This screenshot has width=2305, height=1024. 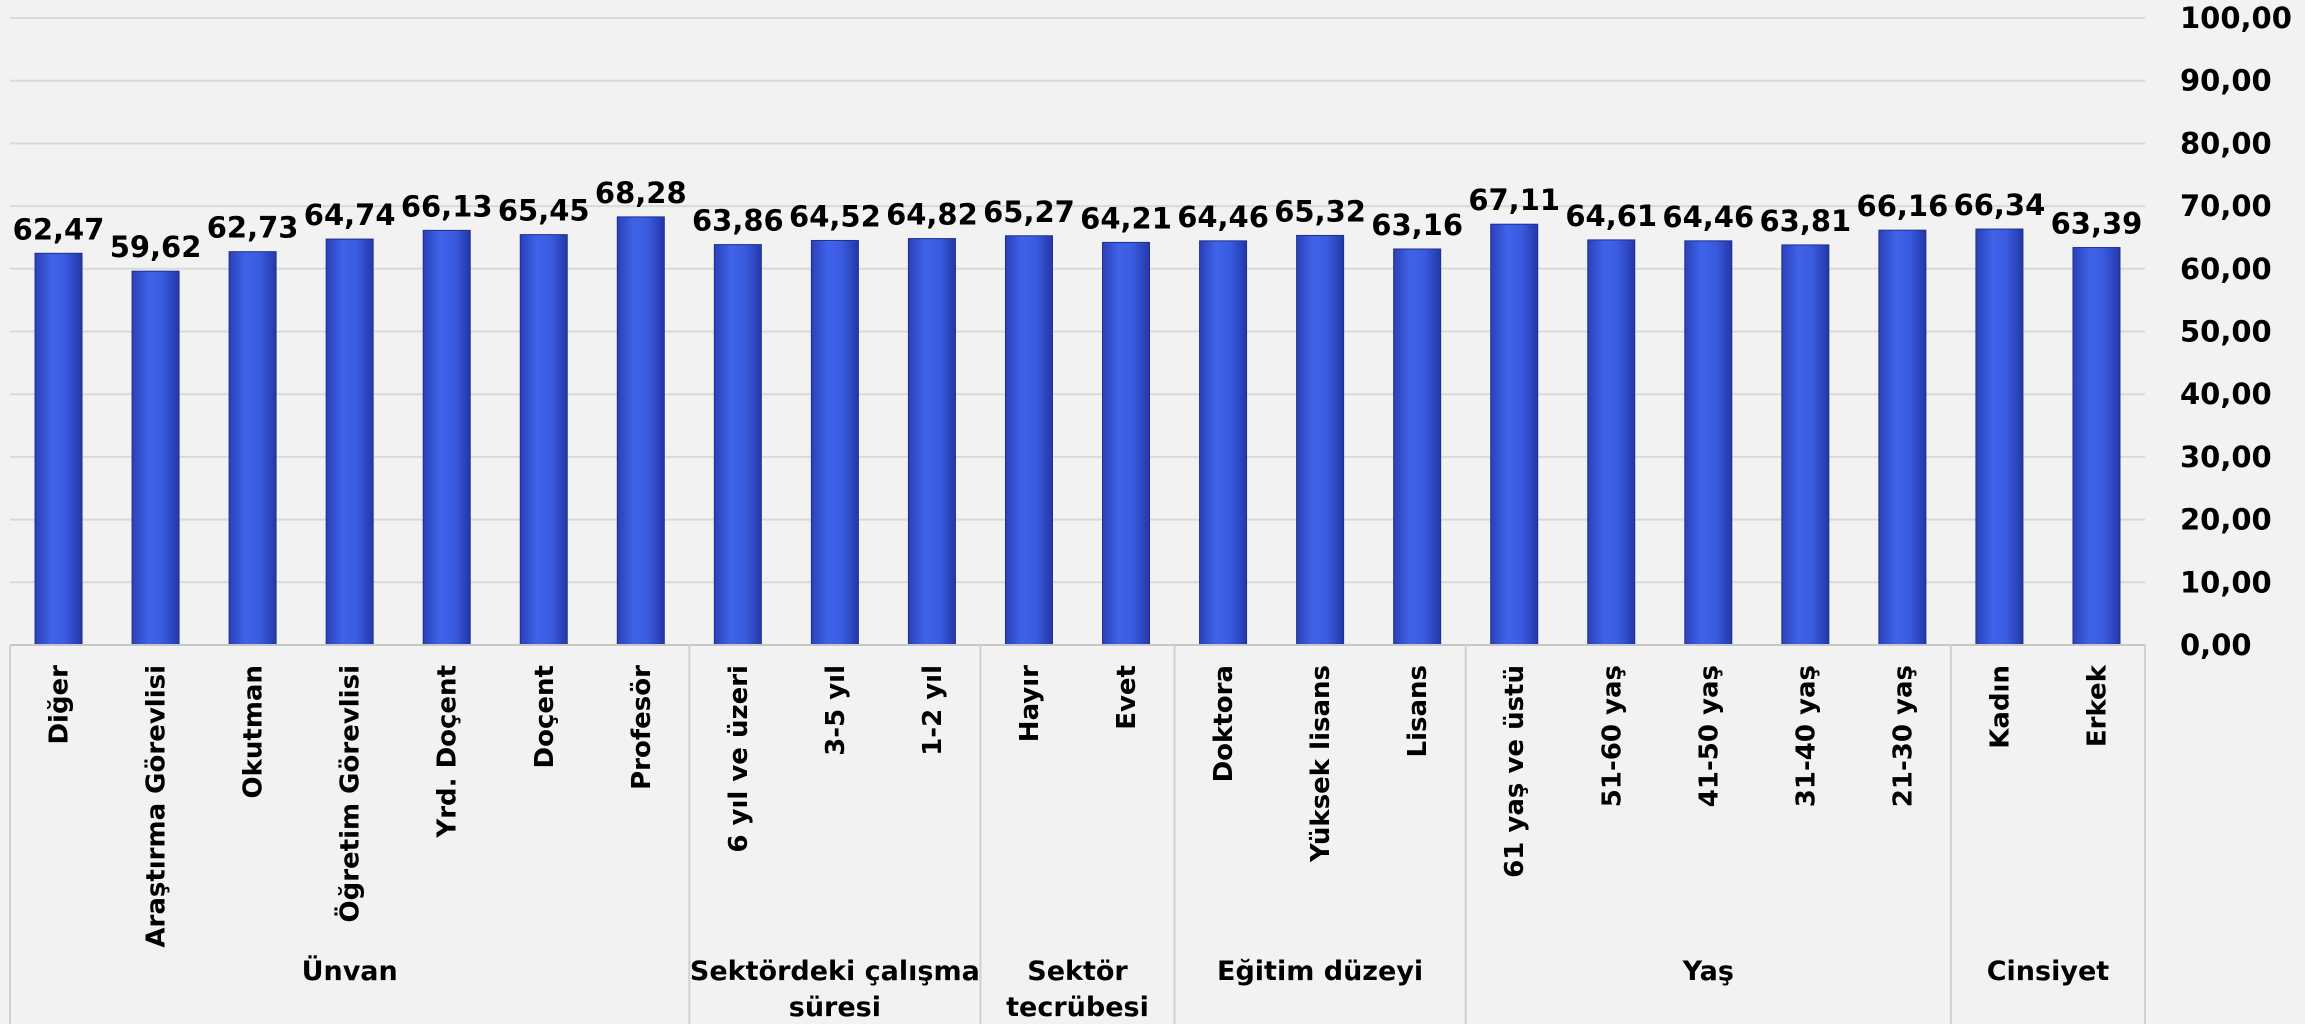 What do you see at coordinates (253, 228) in the screenshot?
I see `value-label: 62,73` at bounding box center [253, 228].